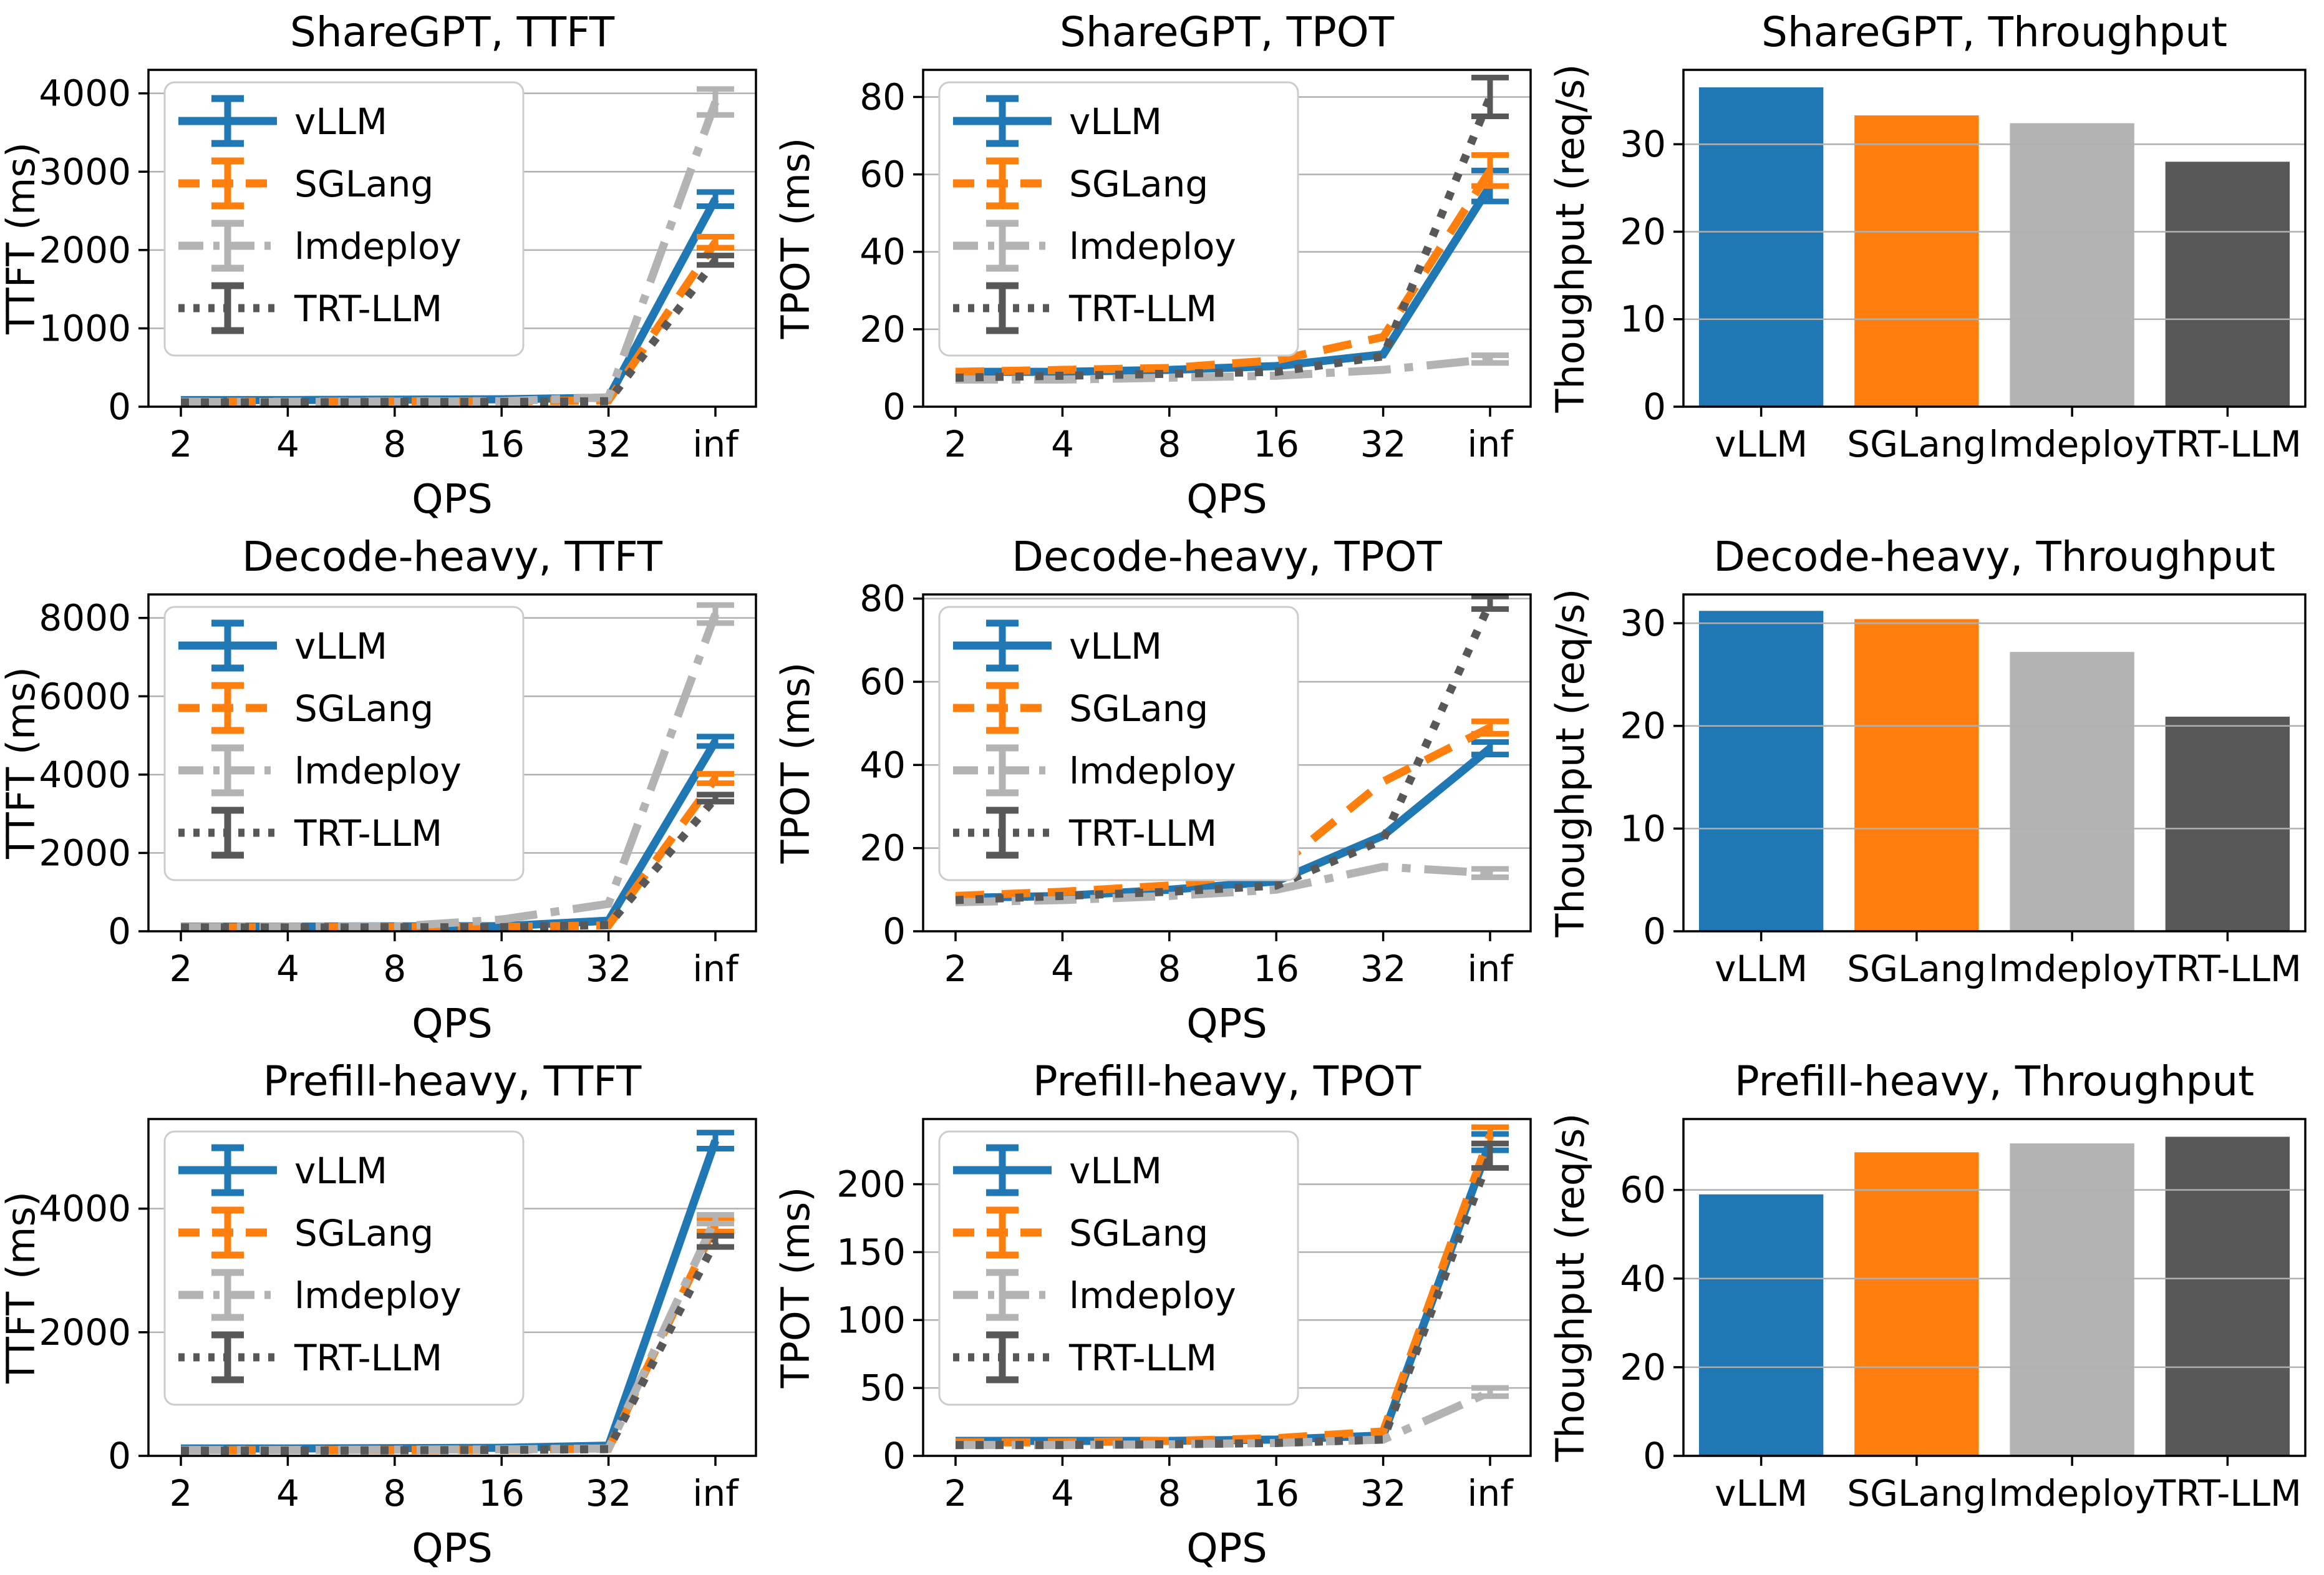  Describe the element at coordinates (2227, 1296) in the screenshot. I see `bar-trt-llm` at that location.